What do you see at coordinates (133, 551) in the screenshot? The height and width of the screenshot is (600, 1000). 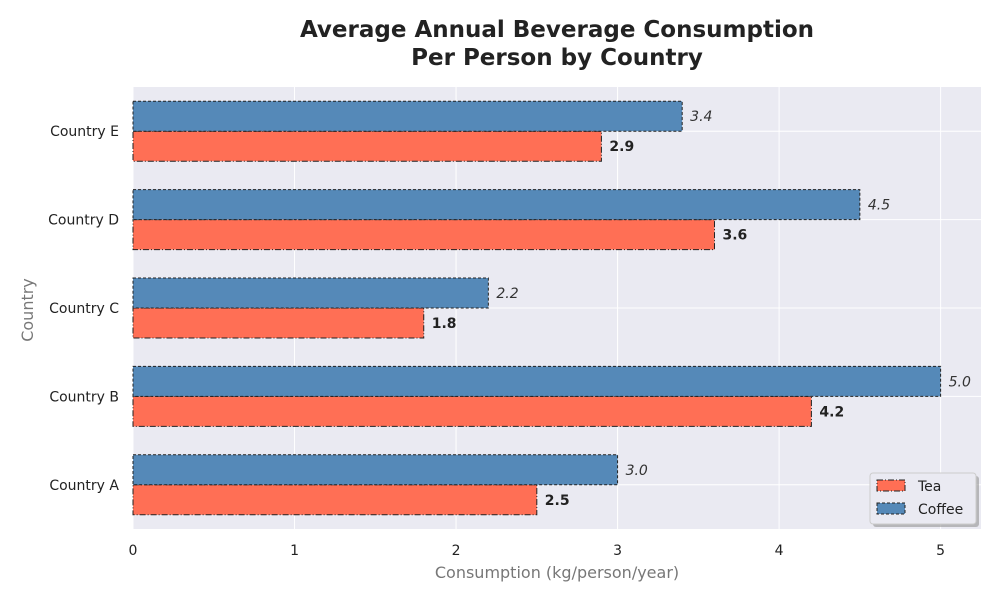 I see `x-tick-label: 0` at bounding box center [133, 551].